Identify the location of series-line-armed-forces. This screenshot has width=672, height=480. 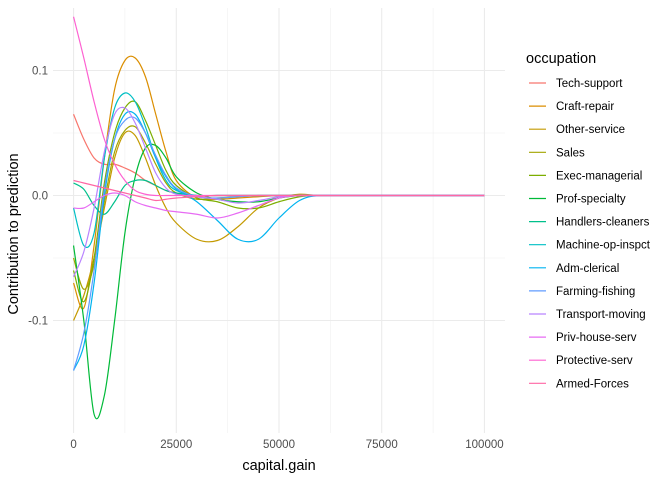
(279, 190).